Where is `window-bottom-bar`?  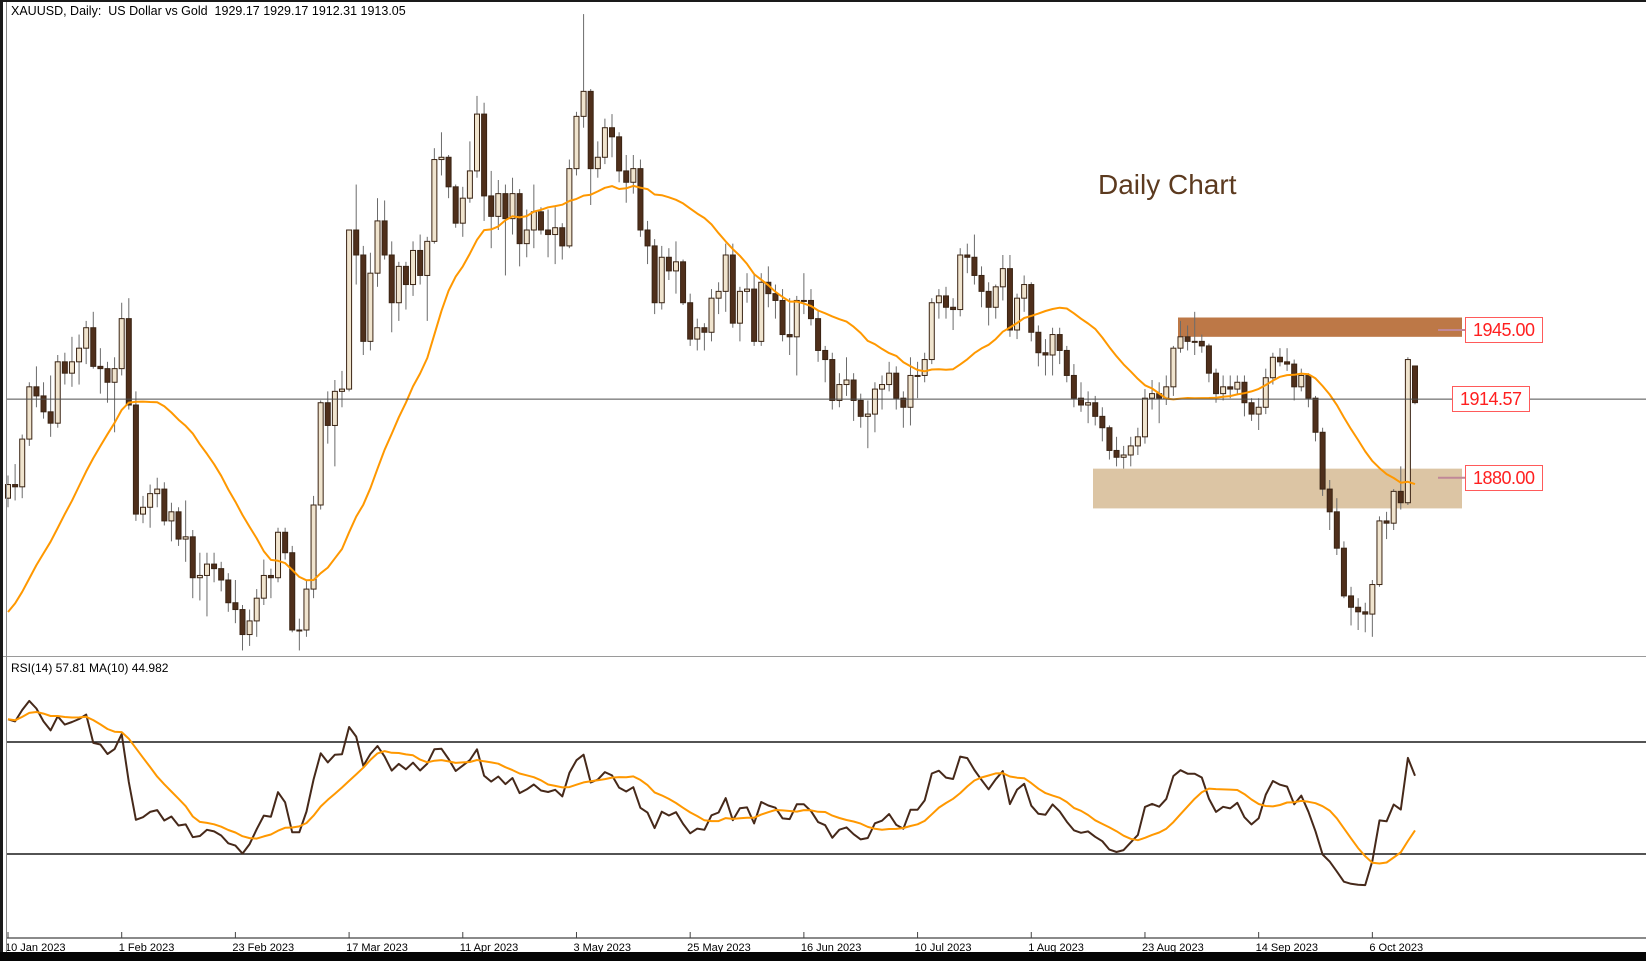 window-bottom-bar is located at coordinates (823, 956).